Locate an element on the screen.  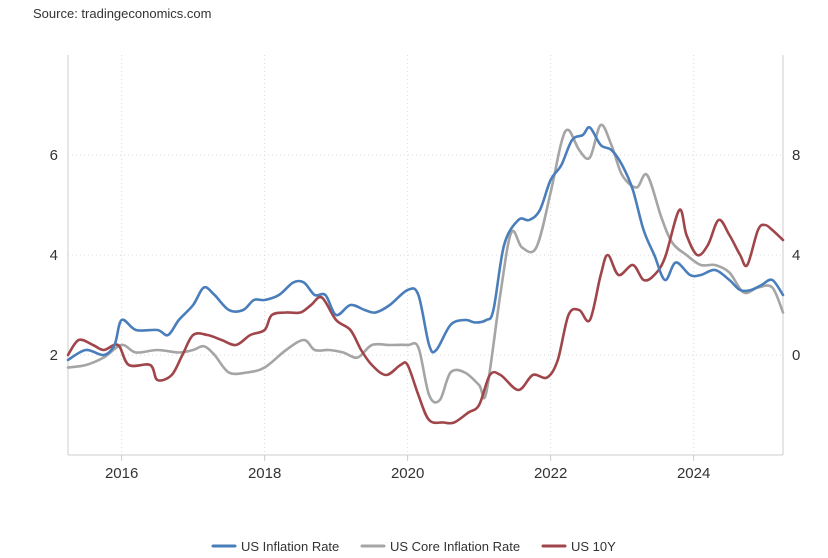
y-right-tick-label: 0 is located at coordinates (796, 355).